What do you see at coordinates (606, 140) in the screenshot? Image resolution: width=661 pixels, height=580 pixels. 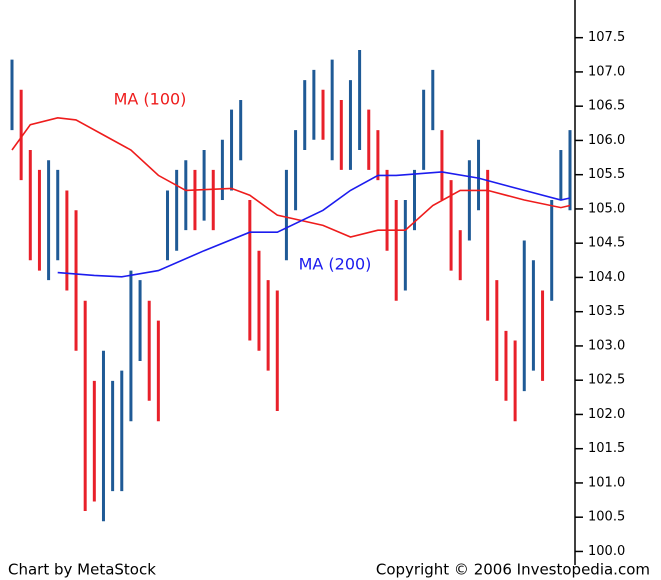 I see `y-tick-label: 106.0` at bounding box center [606, 140].